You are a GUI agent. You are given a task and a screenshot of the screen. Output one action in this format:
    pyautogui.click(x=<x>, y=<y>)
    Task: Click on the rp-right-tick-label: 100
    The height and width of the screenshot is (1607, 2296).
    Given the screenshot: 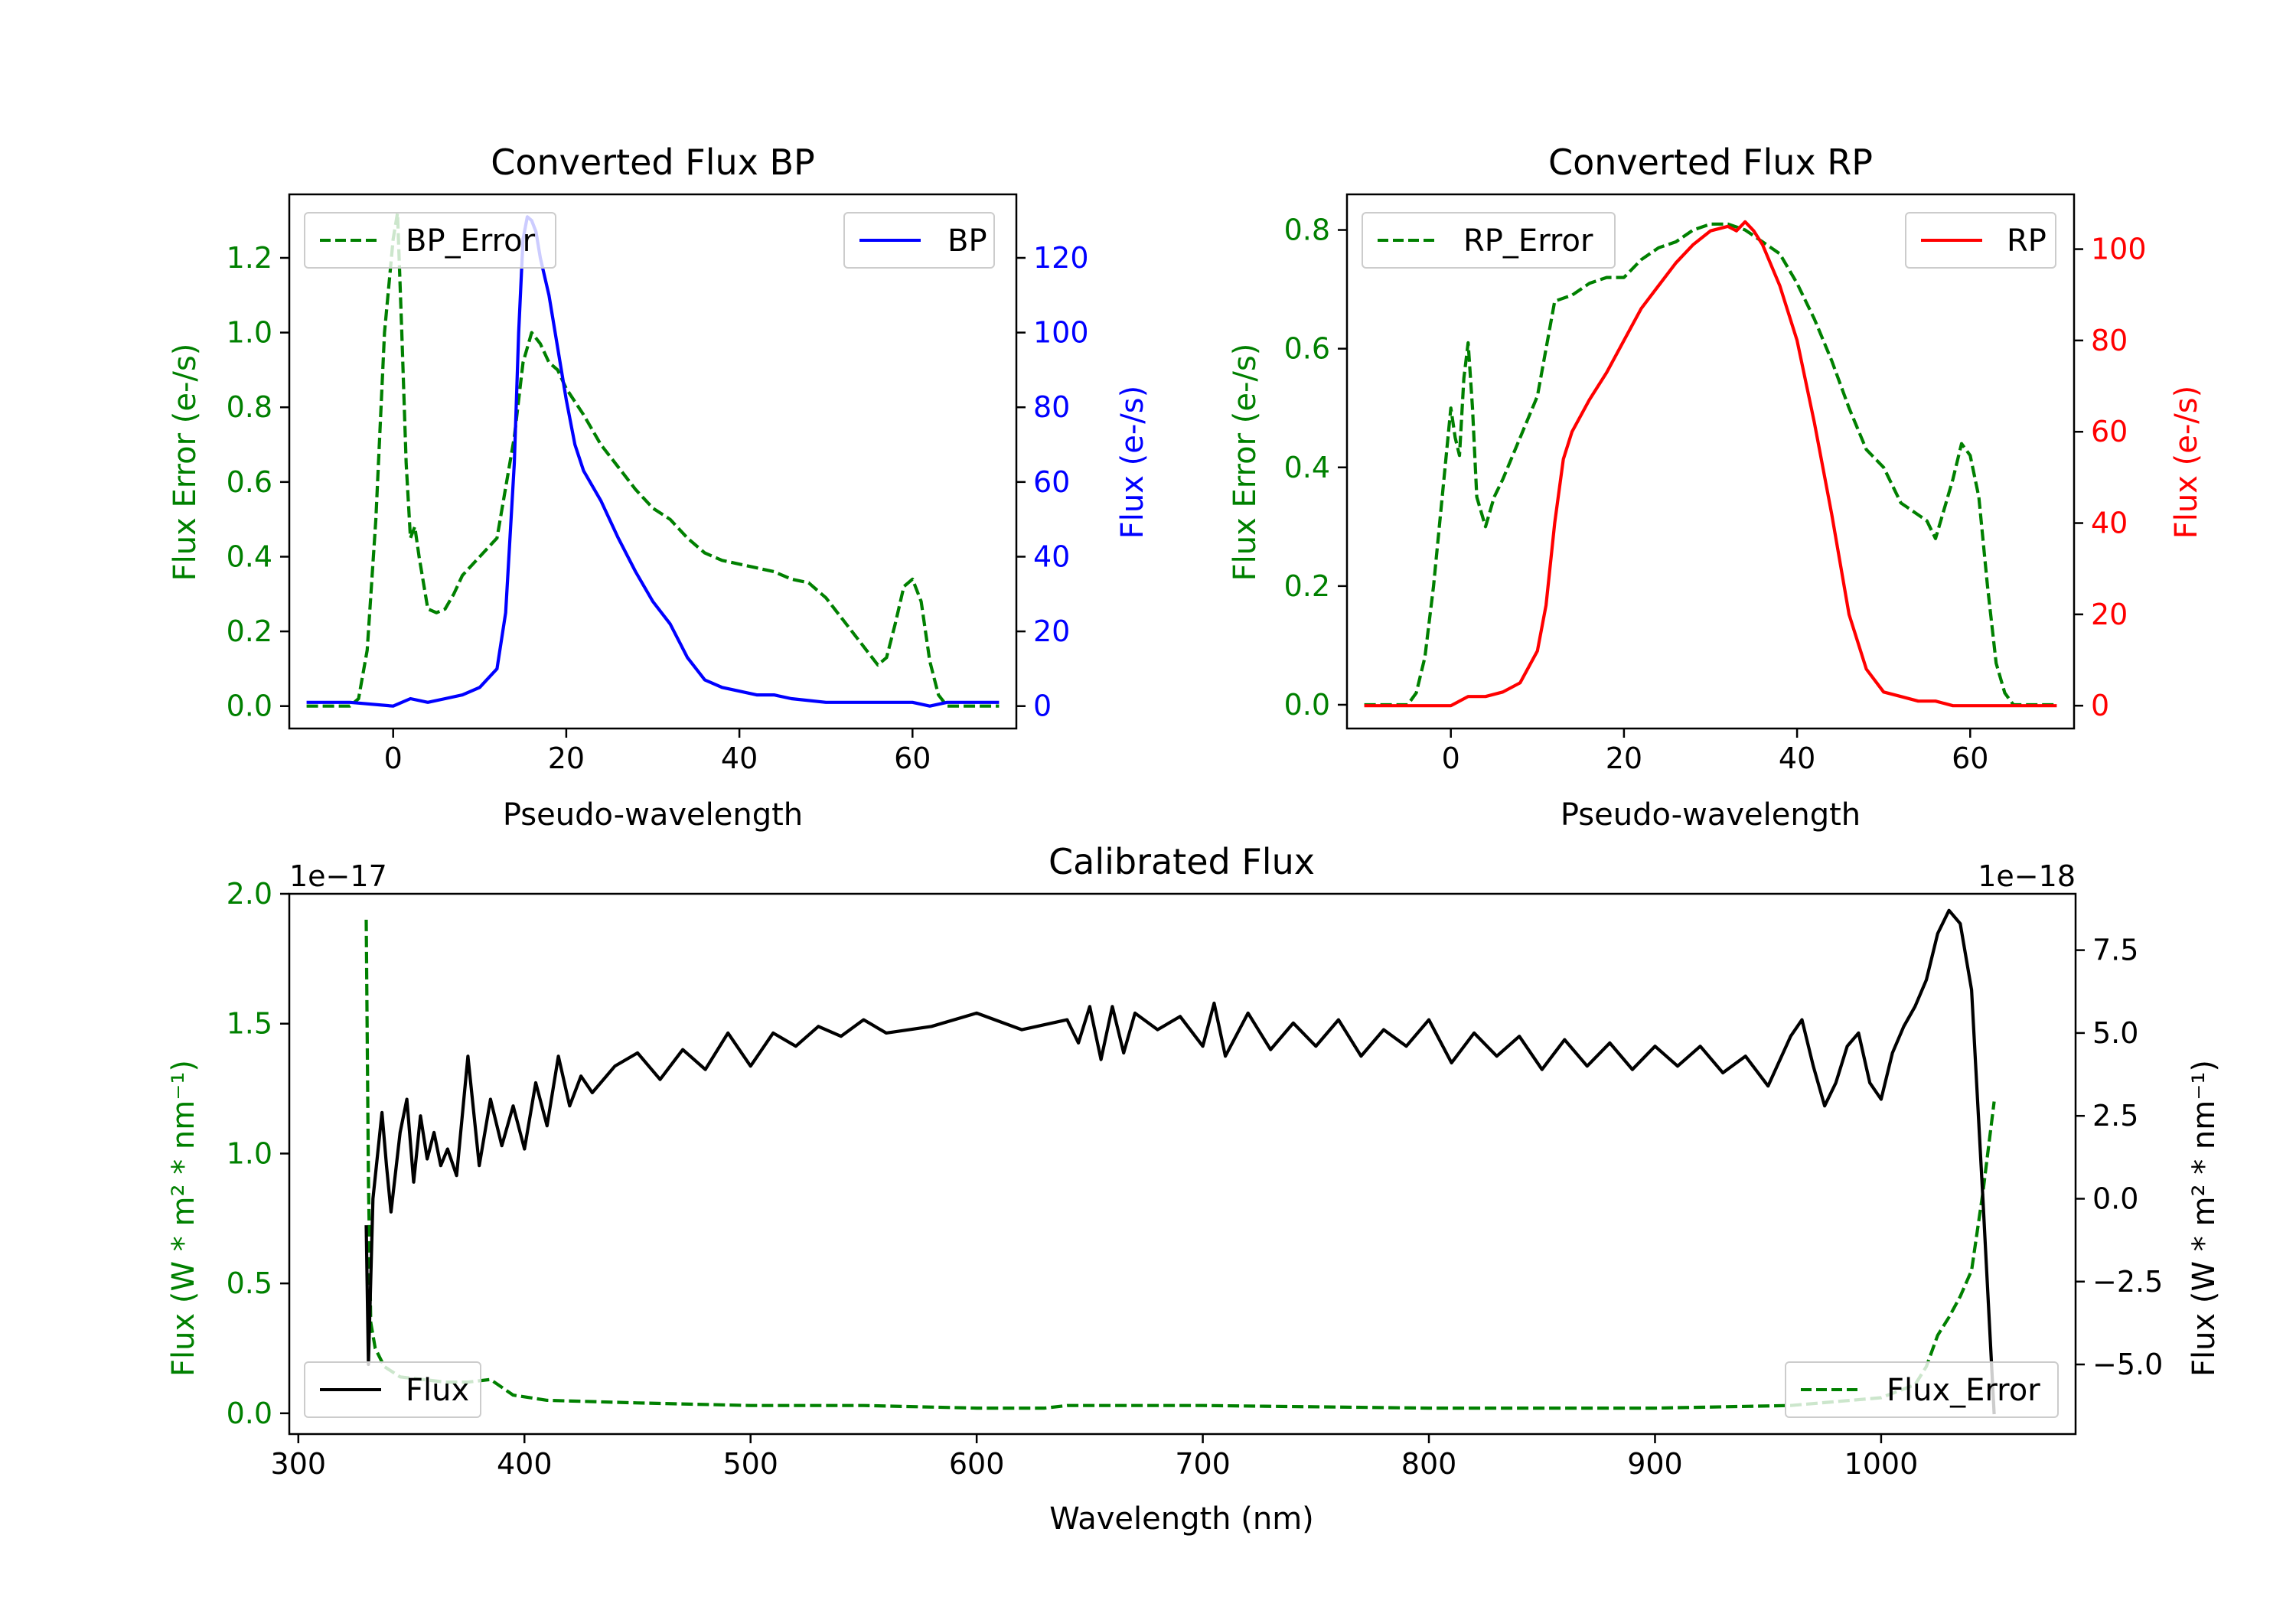 What is the action you would take?
    pyautogui.click(x=2119, y=250)
    